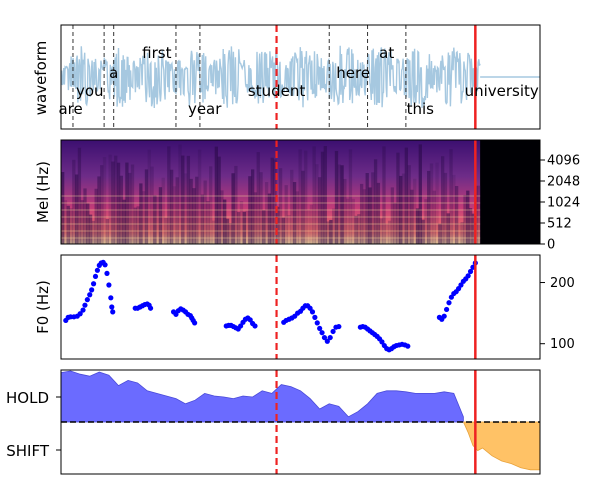 This screenshot has width=600, height=500. What do you see at coordinates (276, 91) in the screenshot?
I see `word-label-student: student` at bounding box center [276, 91].